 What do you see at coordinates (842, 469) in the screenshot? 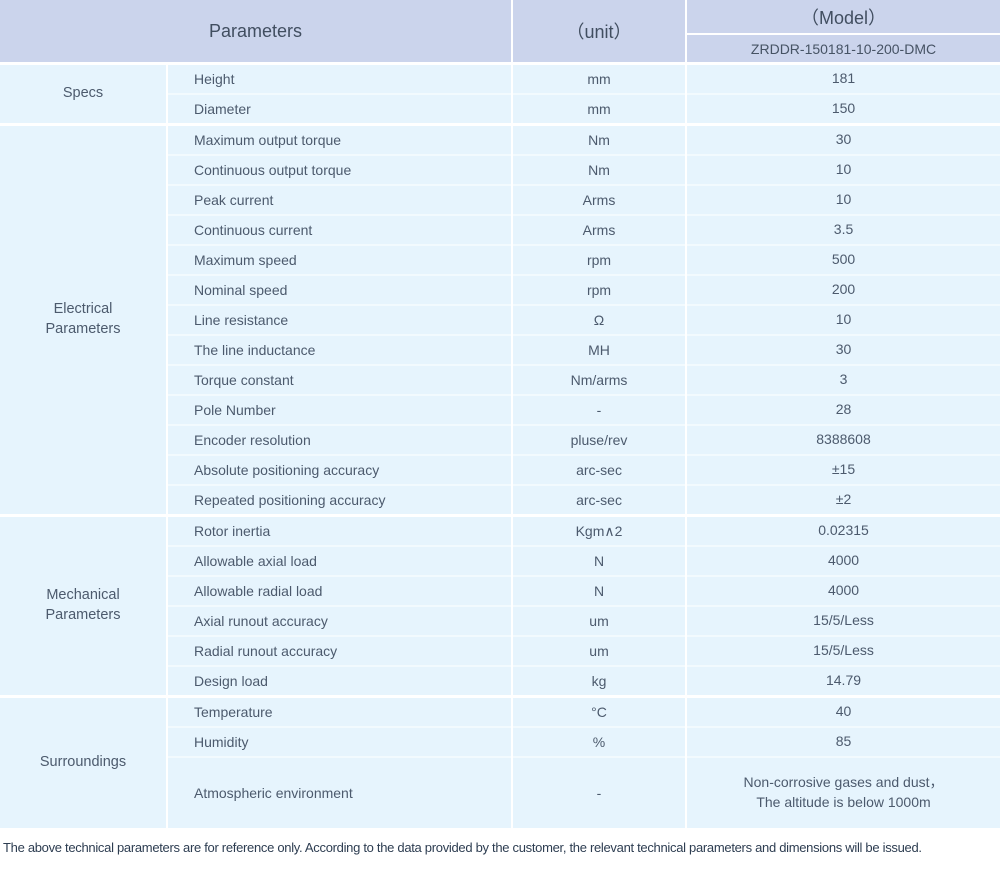
I see `param-value: ±15` at bounding box center [842, 469].